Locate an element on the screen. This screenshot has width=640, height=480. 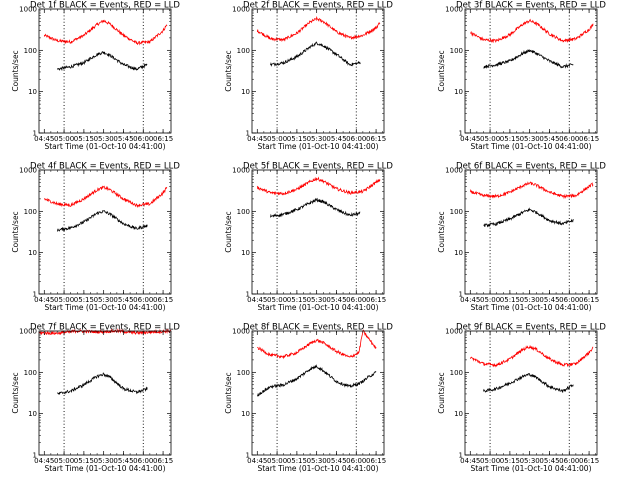
subplot-title: Det 8f BLACK = Events, RED = LLD is located at coordinates (318, 328).